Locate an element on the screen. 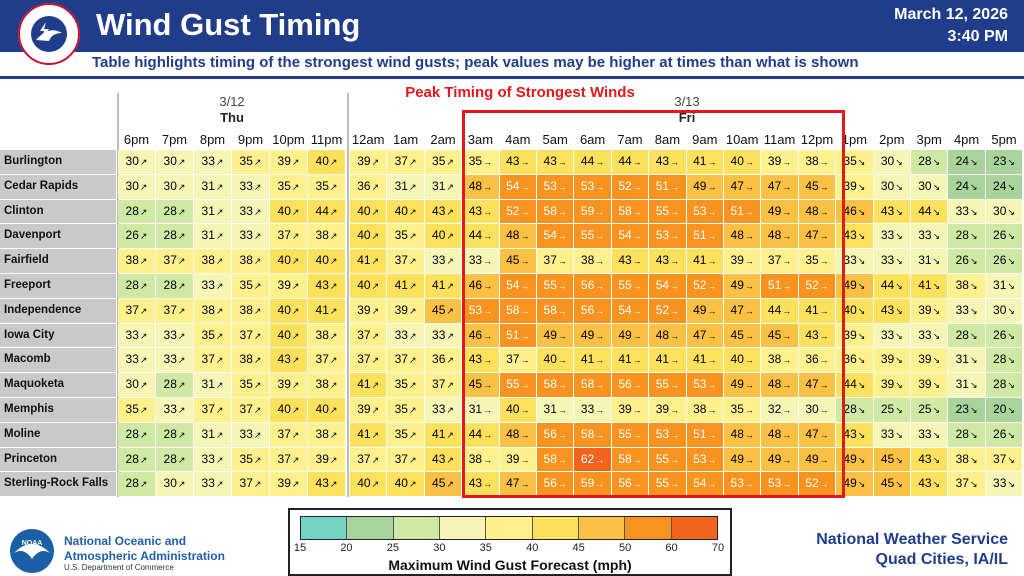  legend-swatch is located at coordinates (370, 528).